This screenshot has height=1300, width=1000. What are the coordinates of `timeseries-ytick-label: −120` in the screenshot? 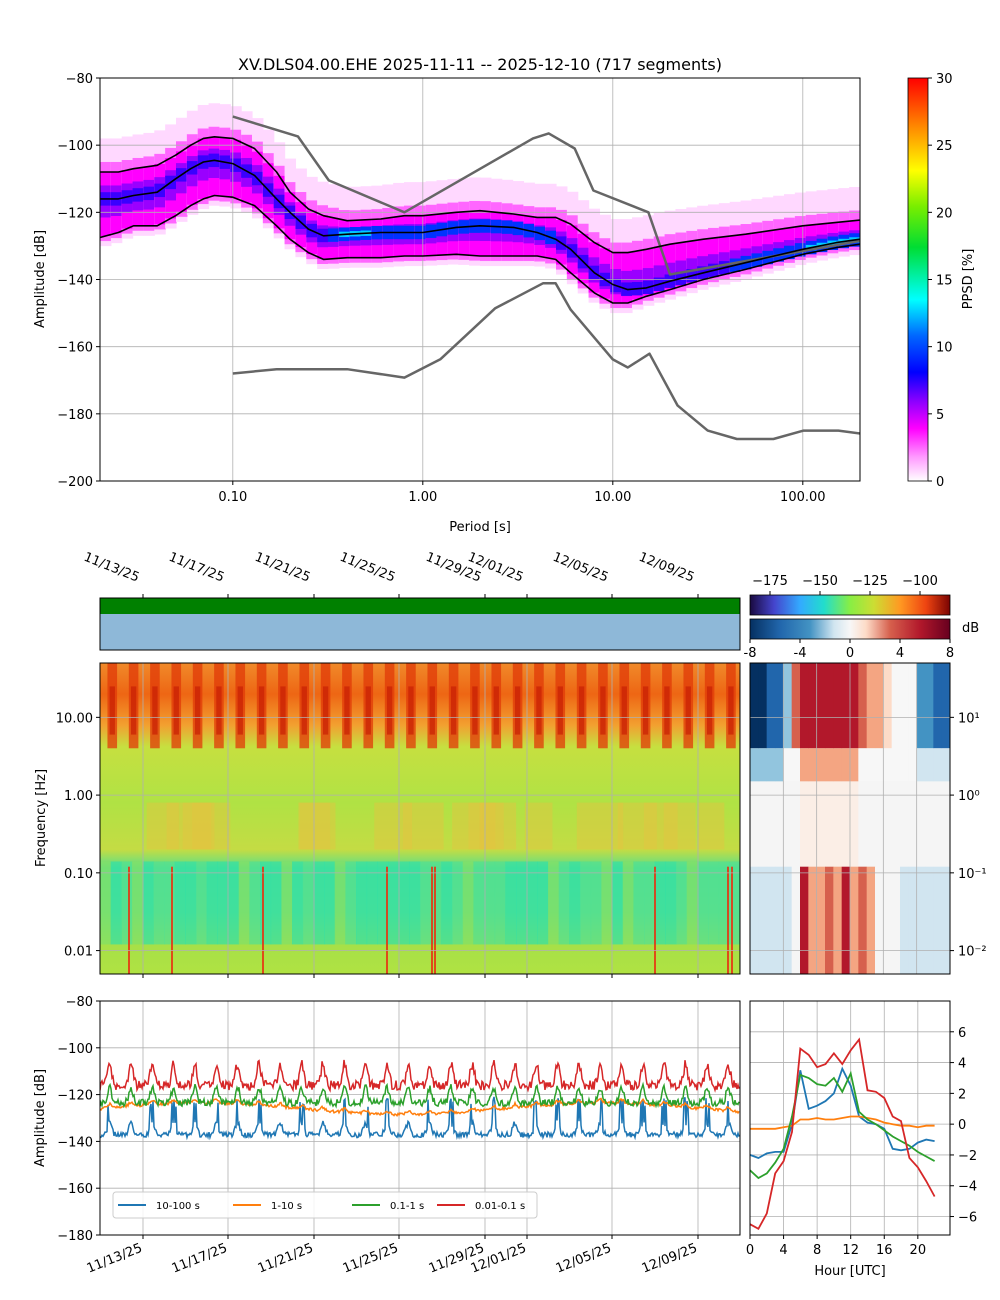 It's located at (75, 1096).